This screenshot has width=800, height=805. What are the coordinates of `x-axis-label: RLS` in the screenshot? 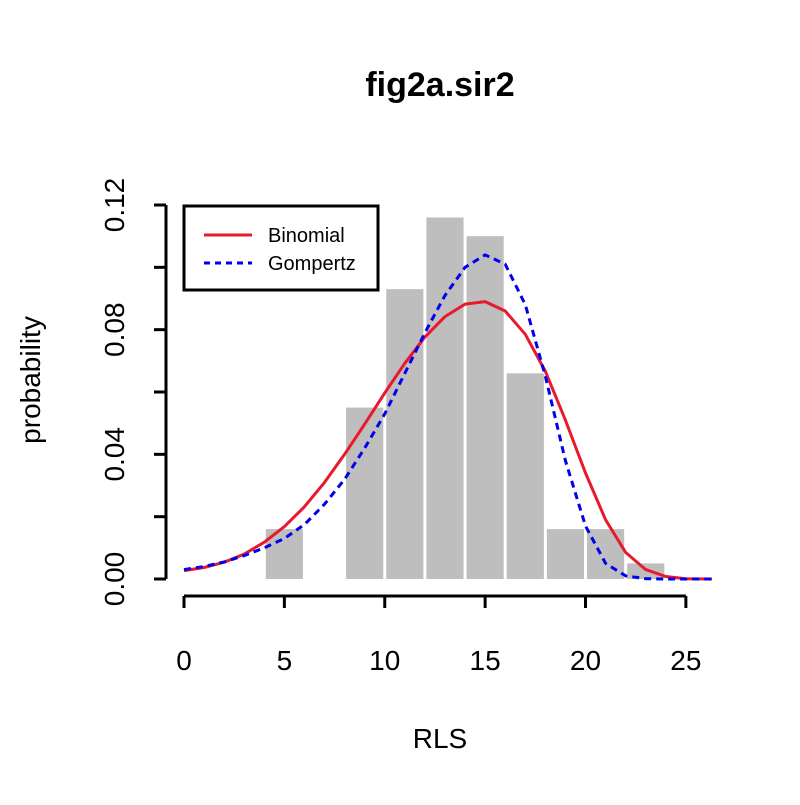 It's located at (440, 738).